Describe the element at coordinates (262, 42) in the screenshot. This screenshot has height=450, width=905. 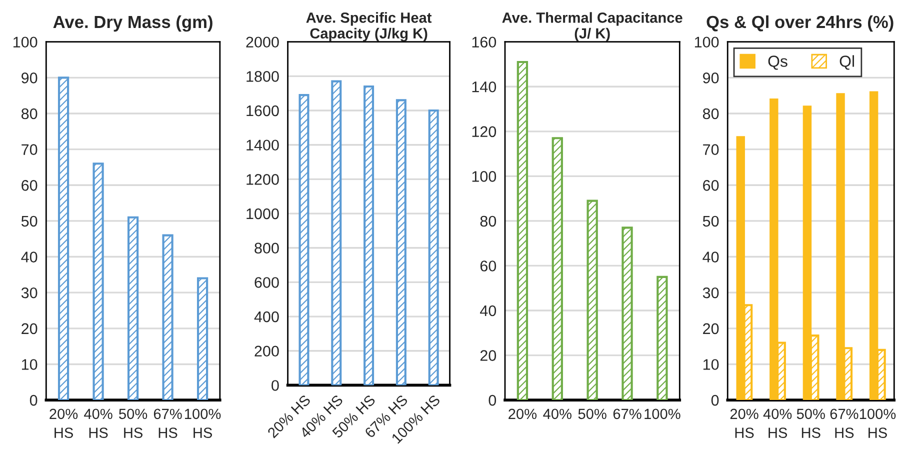
I see `y-tick-label: 2000` at that location.